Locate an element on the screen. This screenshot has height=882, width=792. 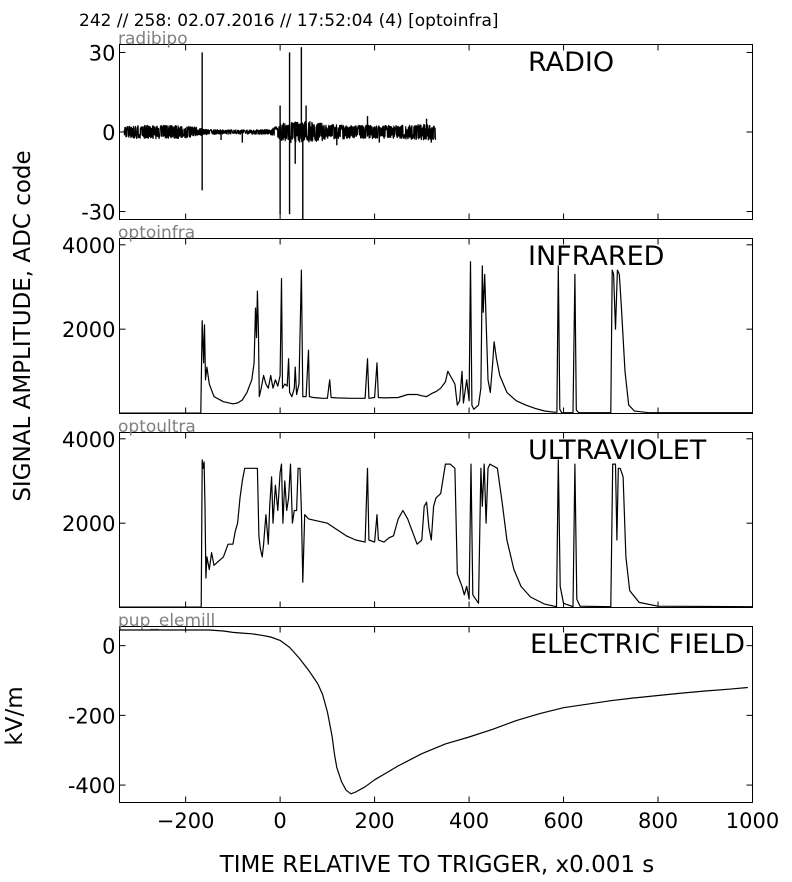
x-axis-label: TIME RELATIVE TO TRIGGER, x0.001 s is located at coordinates (437, 865).